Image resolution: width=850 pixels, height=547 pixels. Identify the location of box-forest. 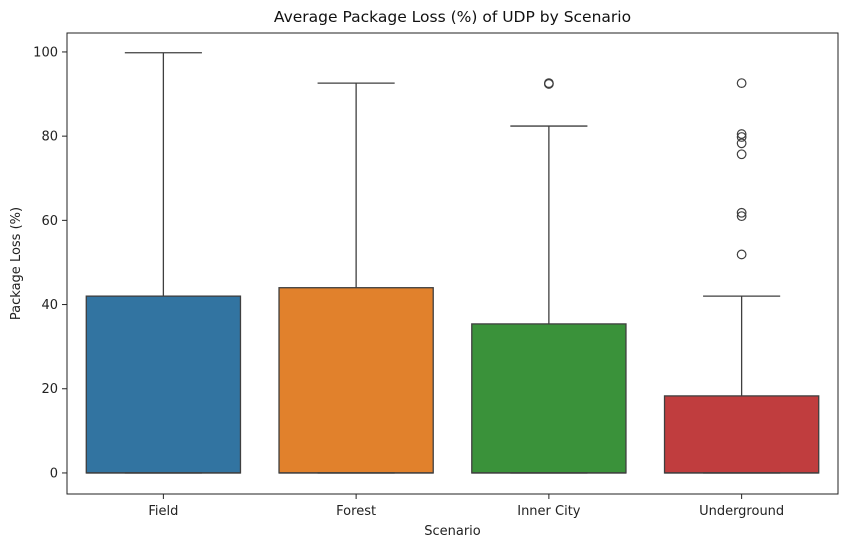
(356, 278).